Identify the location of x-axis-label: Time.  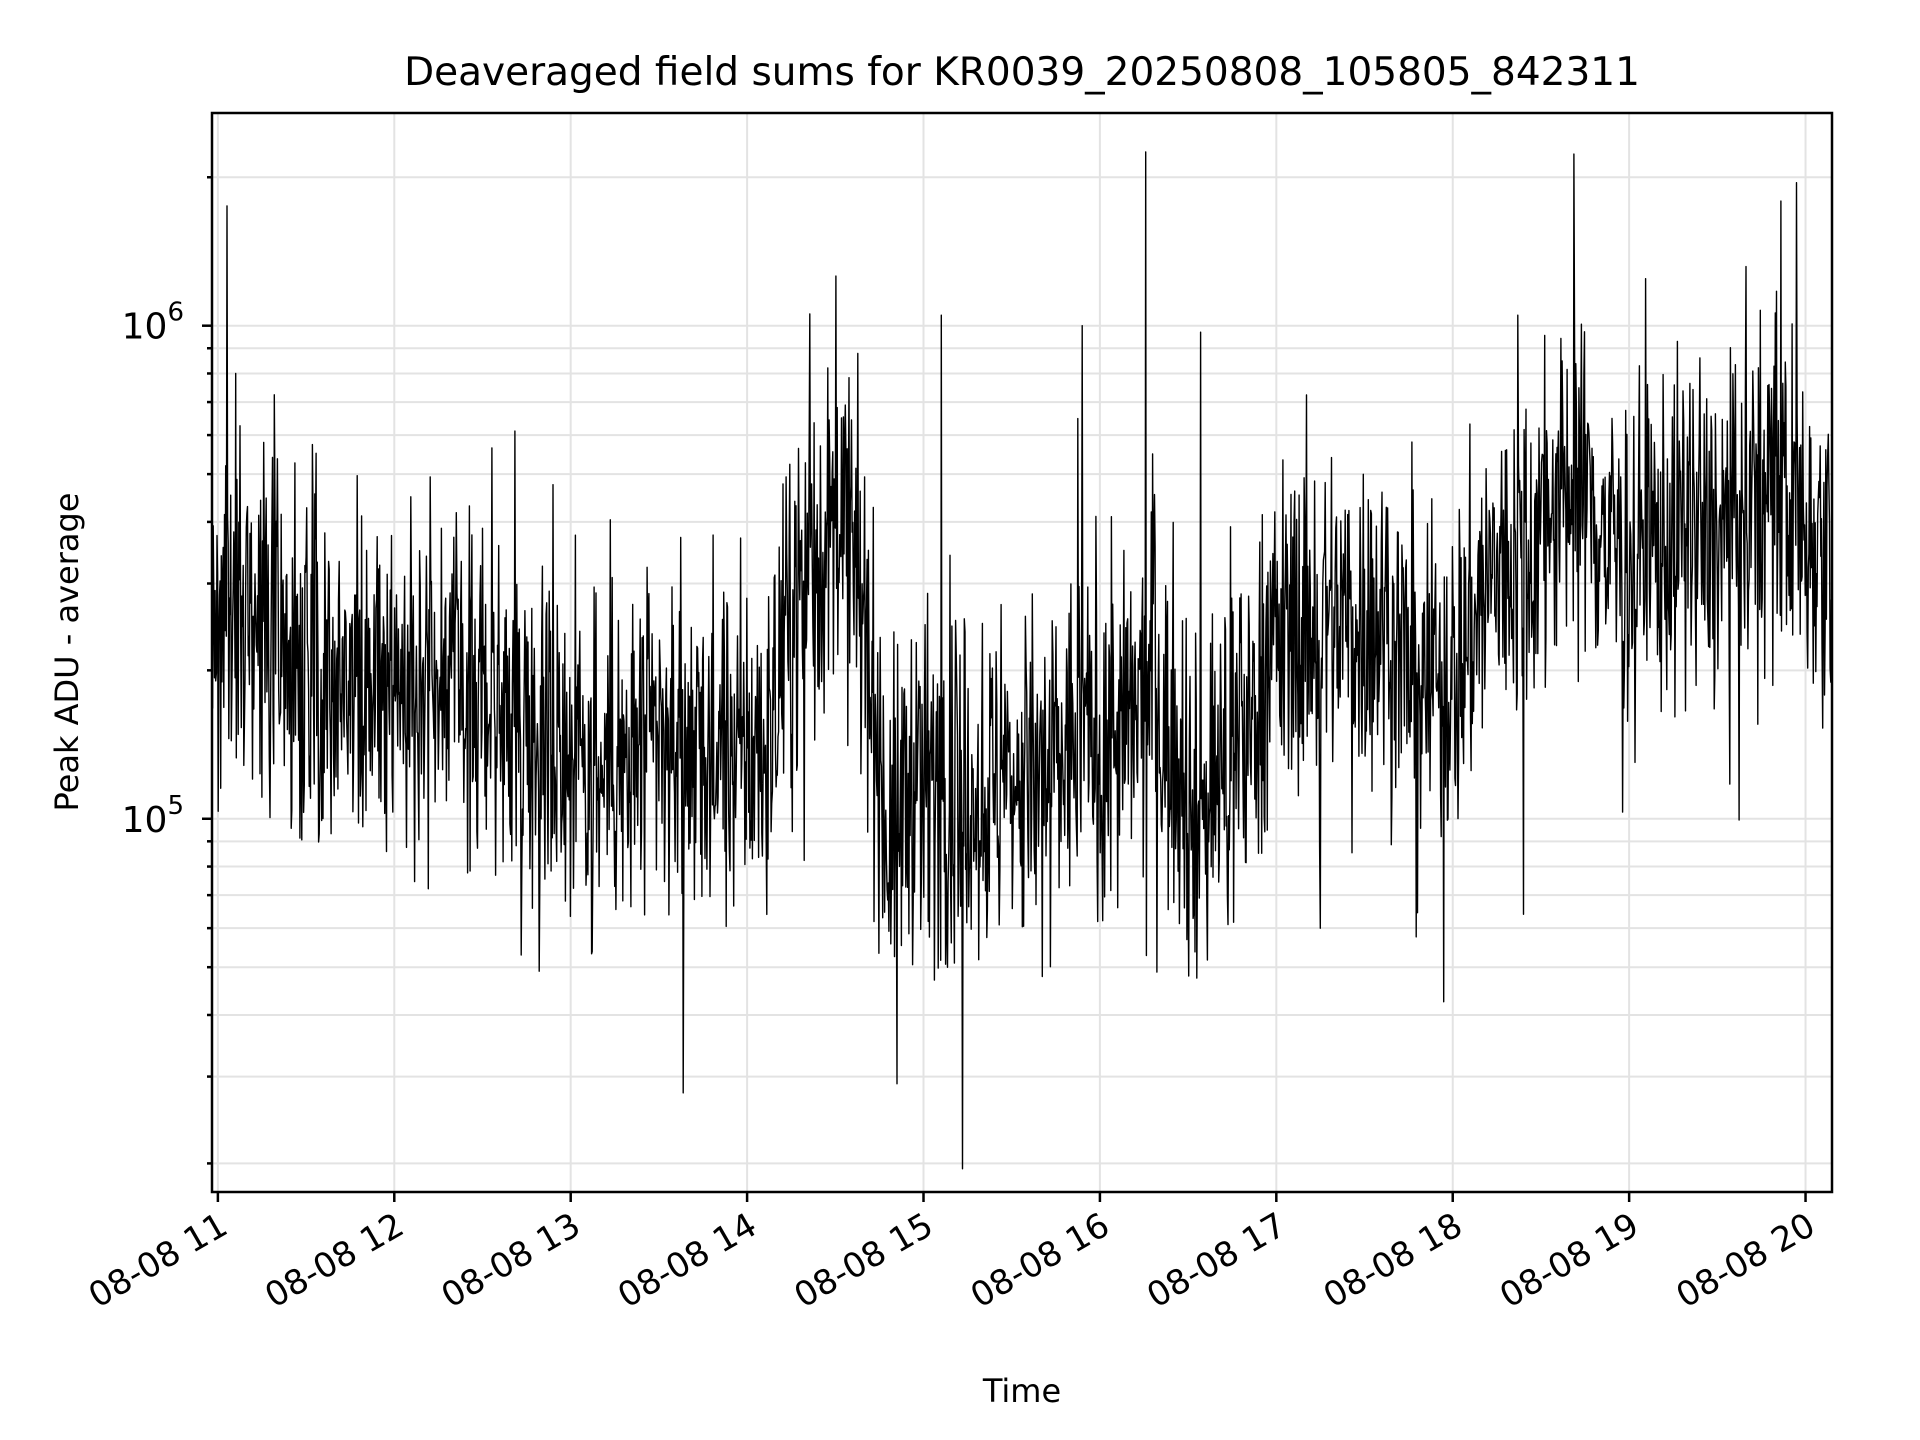
(1021, 1391).